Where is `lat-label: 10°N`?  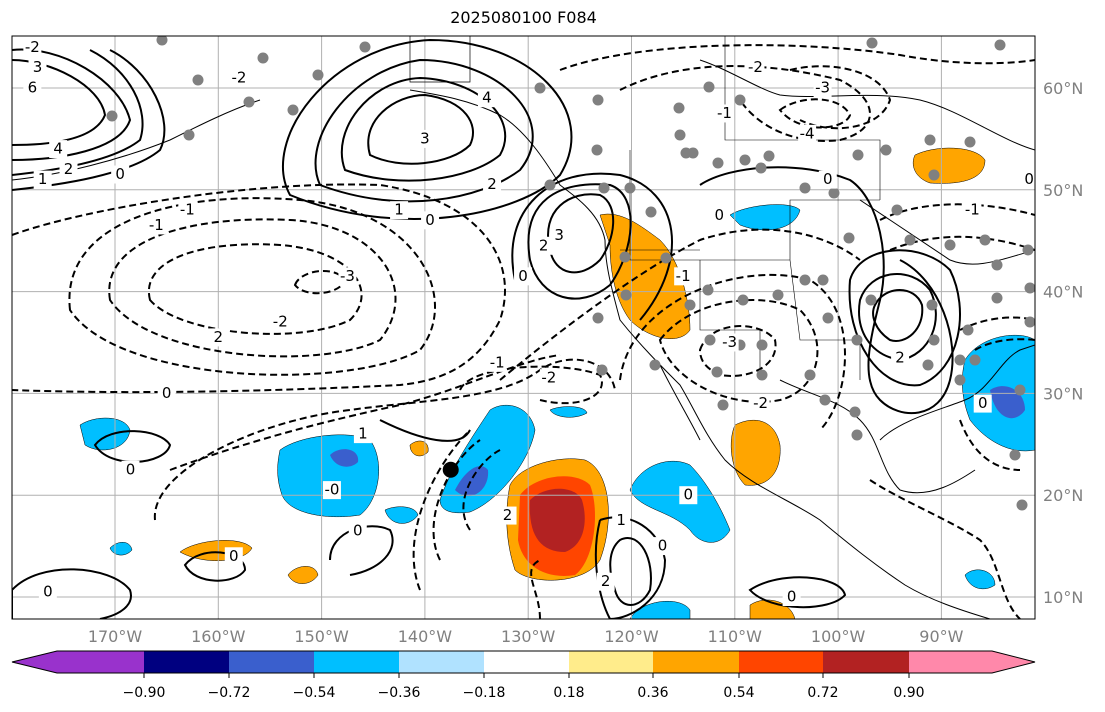
lat-label: 10°N is located at coordinates (1063, 597).